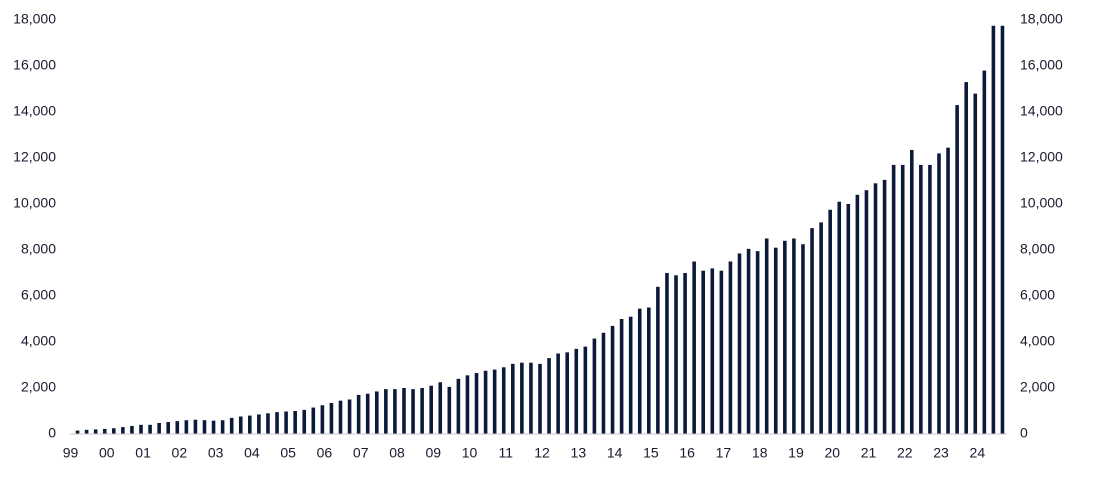 This screenshot has width=1098, height=490. Describe the element at coordinates (978, 453) in the screenshot. I see `x-tick-label: 24` at that location.